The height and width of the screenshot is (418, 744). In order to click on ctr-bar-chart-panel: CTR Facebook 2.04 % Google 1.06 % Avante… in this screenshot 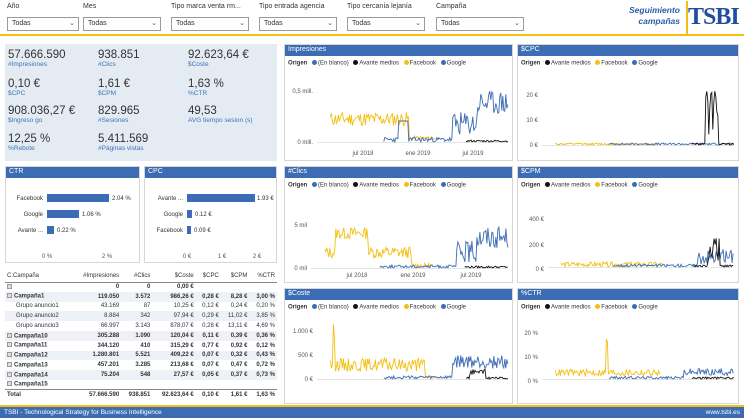, I will do `click(72, 214)`.